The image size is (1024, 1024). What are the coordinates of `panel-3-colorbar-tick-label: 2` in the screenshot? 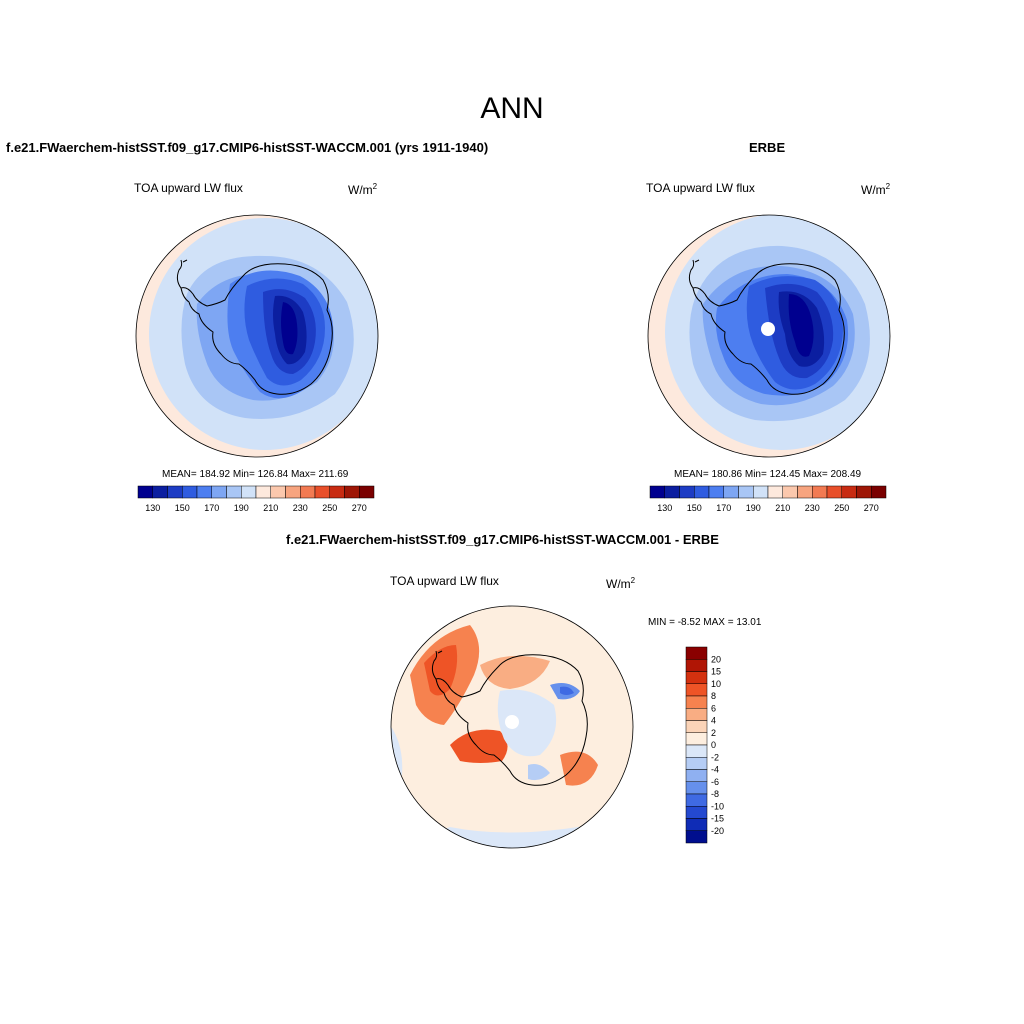 It's located at (713, 733).